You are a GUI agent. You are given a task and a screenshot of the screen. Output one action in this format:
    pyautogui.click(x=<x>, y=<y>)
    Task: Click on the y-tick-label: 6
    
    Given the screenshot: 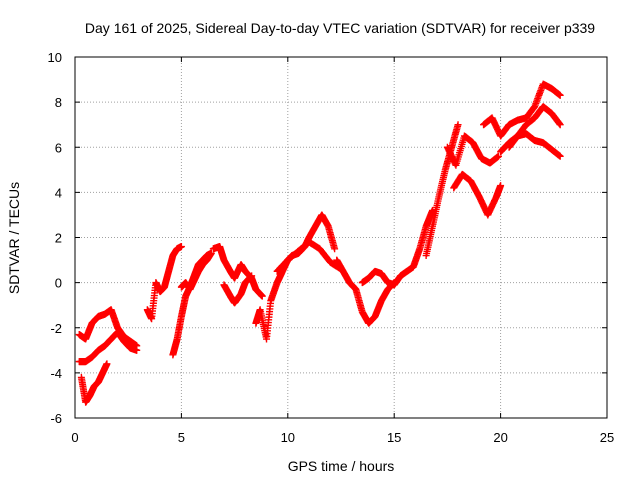 What is the action you would take?
    pyautogui.click(x=58, y=147)
    